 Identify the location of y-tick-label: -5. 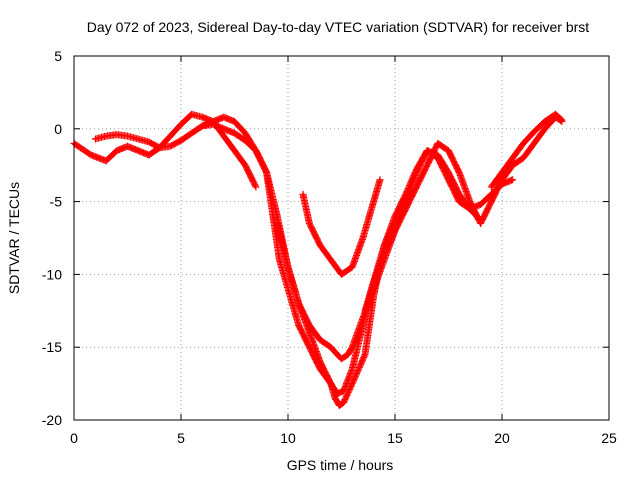
(56, 202).